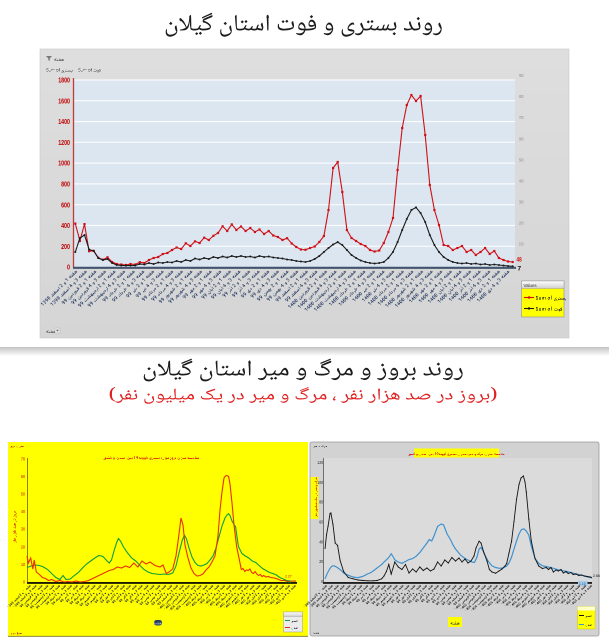 The width and height of the screenshot is (609, 640). What do you see at coordinates (288, 577) in the screenshot?
I see `svg-text: 2.27` at bounding box center [288, 577].